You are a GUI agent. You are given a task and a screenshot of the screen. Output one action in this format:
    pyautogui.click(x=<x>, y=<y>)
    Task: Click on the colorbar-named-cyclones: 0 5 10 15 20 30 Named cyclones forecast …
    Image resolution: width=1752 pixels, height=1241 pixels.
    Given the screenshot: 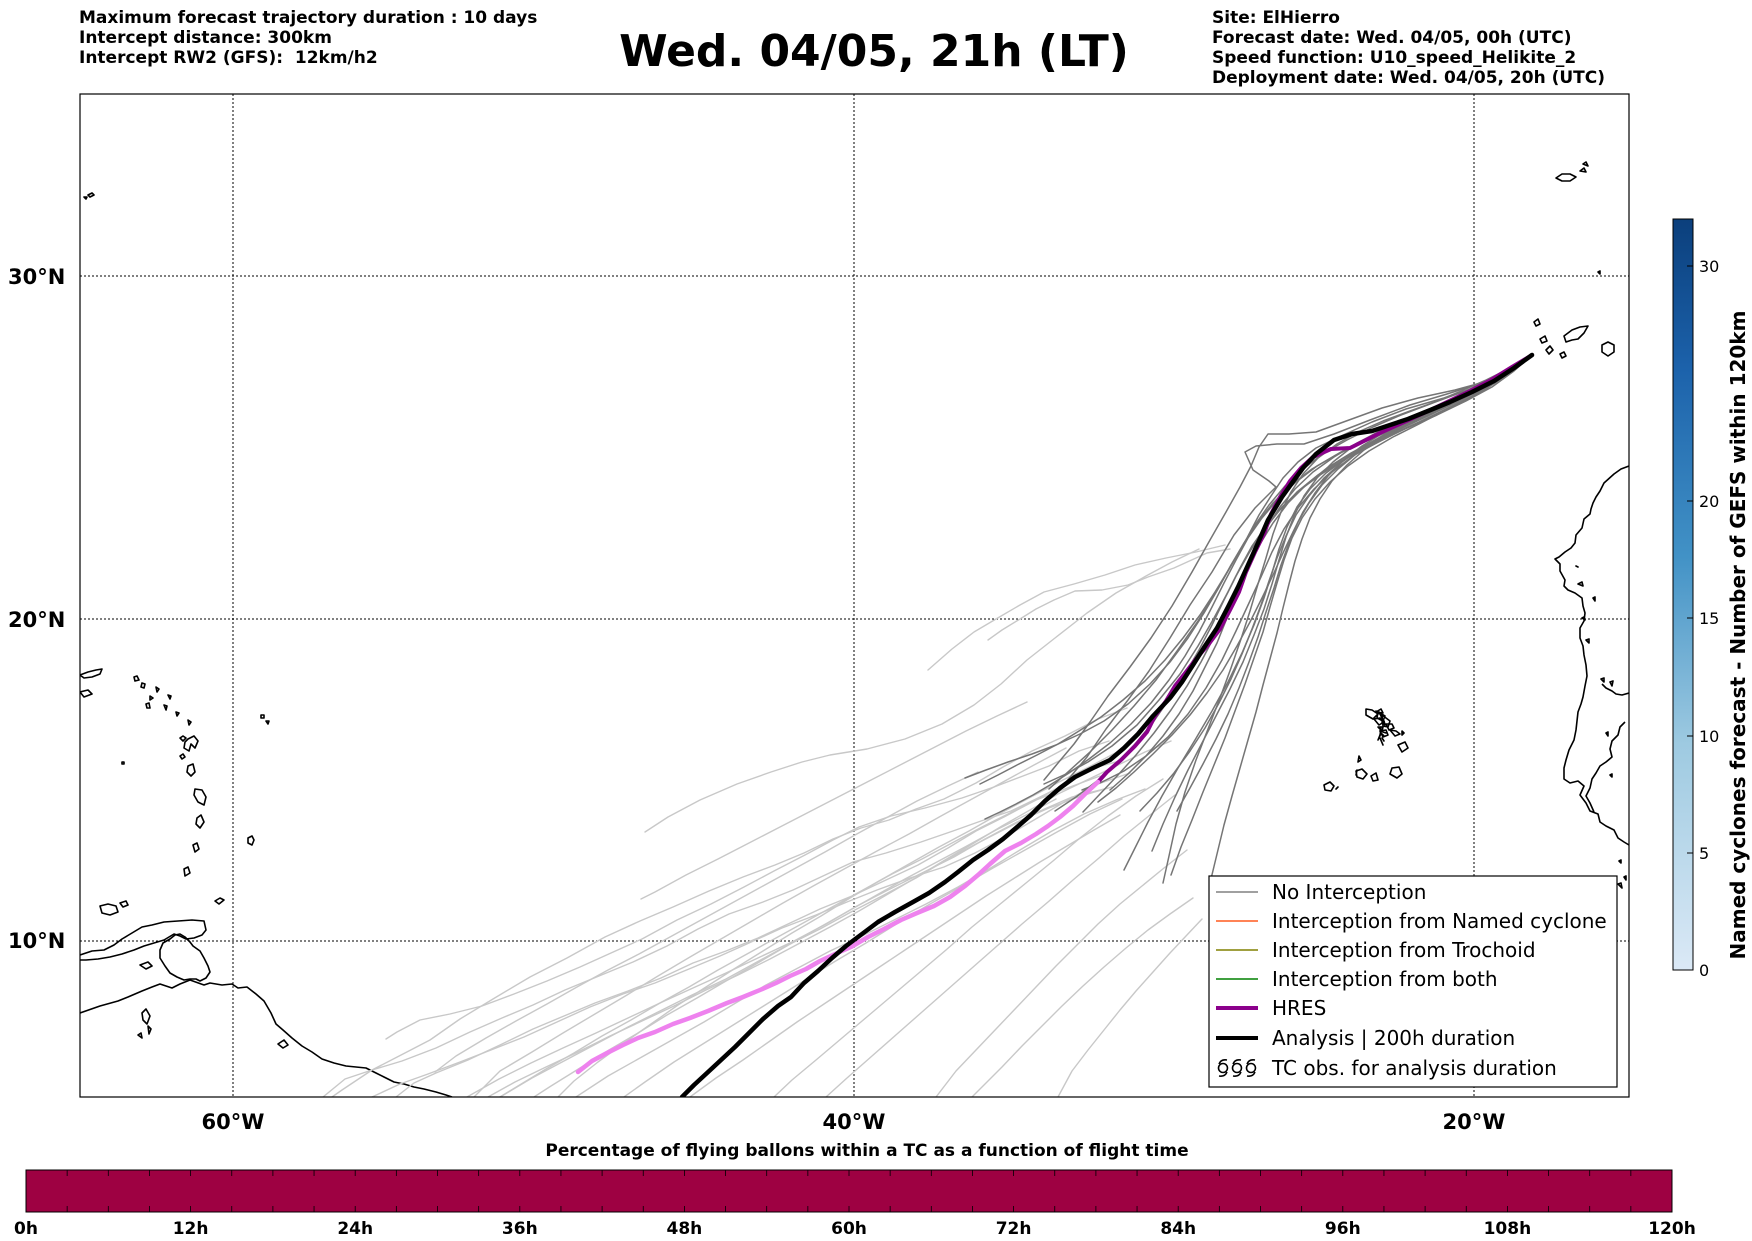 What is the action you would take?
    pyautogui.click(x=1711, y=599)
    